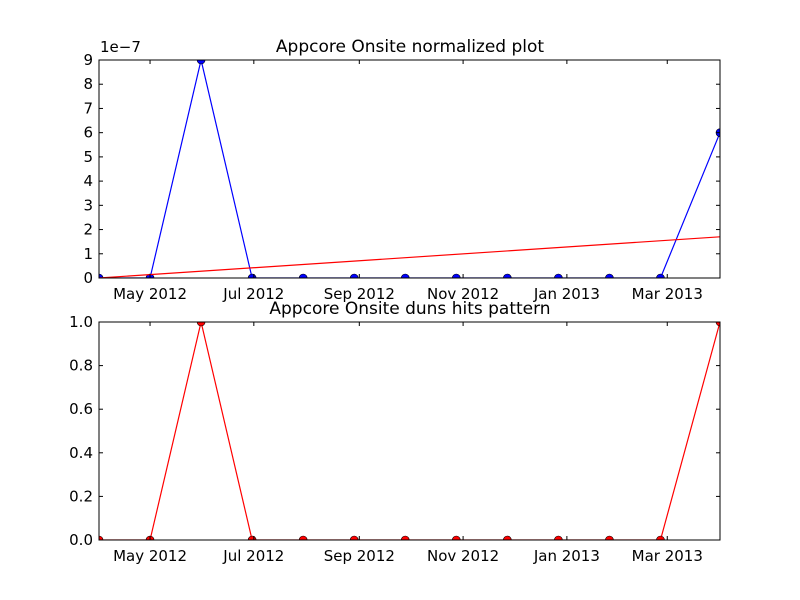 Image resolution: width=800 pixels, height=600 pixels. What do you see at coordinates (409, 257) in the screenshot?
I see `series-line` at bounding box center [409, 257].